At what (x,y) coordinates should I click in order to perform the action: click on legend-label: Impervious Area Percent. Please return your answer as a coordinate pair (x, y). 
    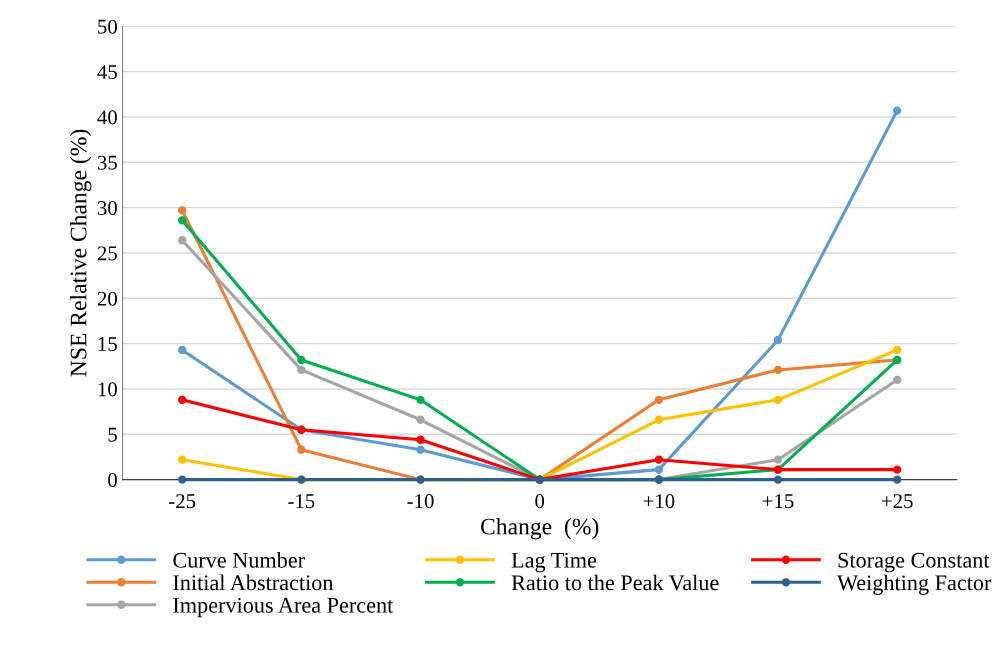
    Looking at the image, I should click on (283, 607).